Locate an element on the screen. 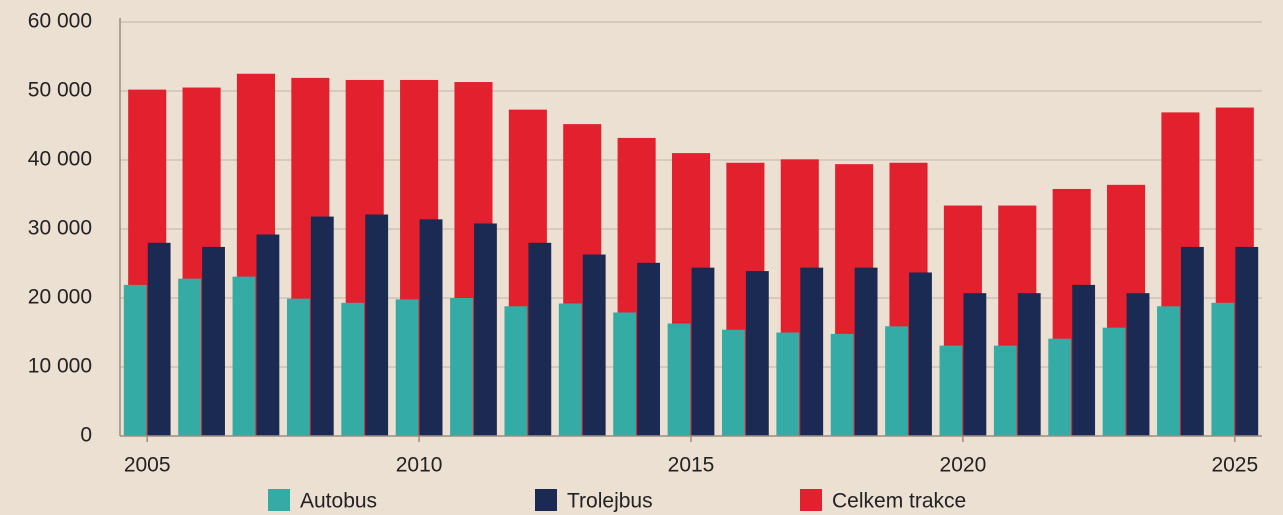 The width and height of the screenshot is (1283, 515). legend-label: Trolejbus is located at coordinates (610, 501).